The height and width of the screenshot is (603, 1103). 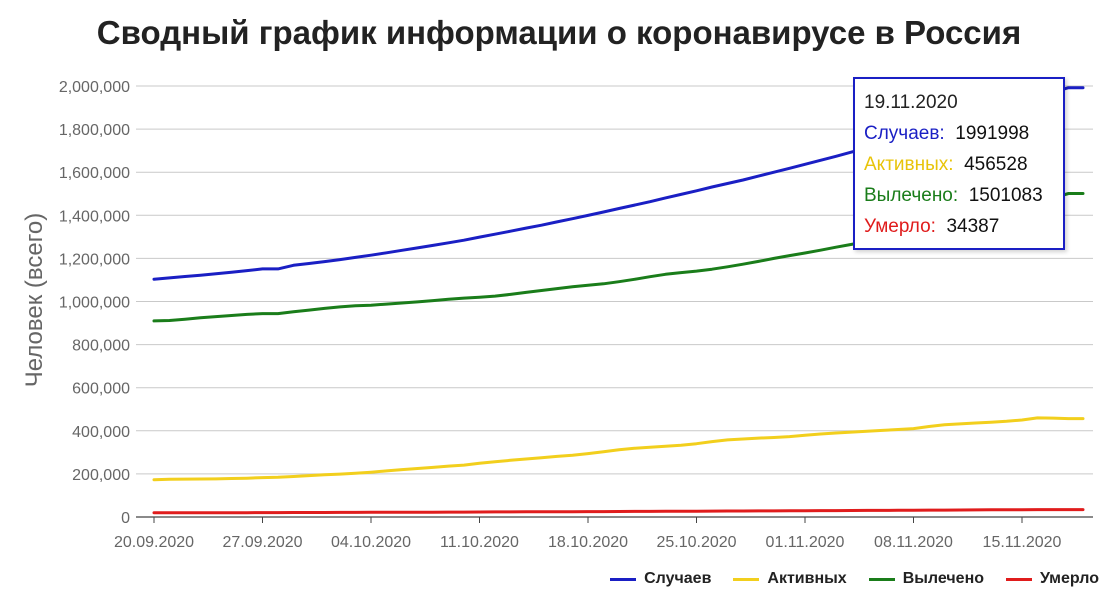 I want to click on legend-item-deaths: Умерло, so click(x=1052, y=579).